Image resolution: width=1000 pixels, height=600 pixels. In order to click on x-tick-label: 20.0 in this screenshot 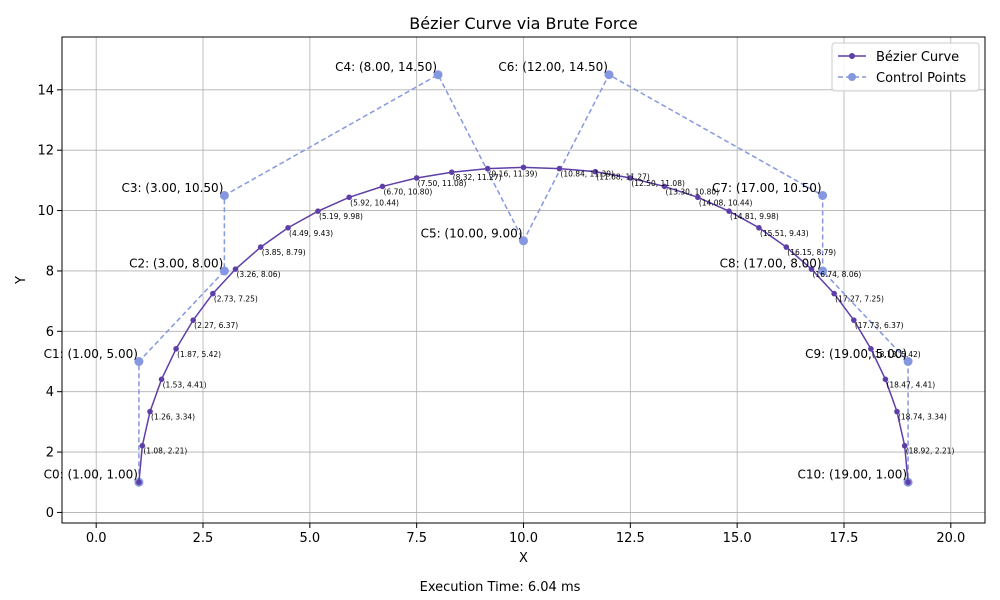, I will do `click(950, 538)`.